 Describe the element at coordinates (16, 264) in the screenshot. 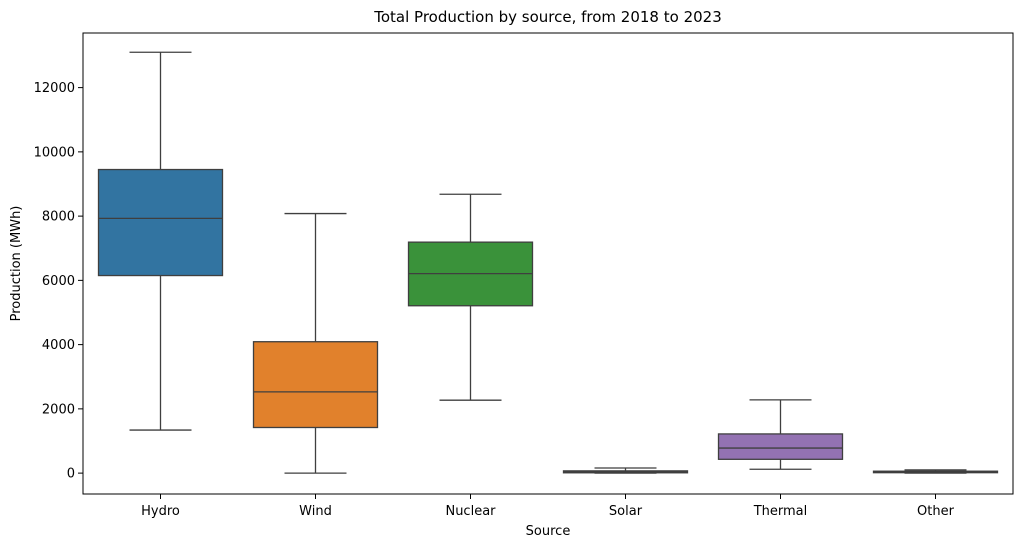

I see `y-axis-label: Production (MWh)` at that location.